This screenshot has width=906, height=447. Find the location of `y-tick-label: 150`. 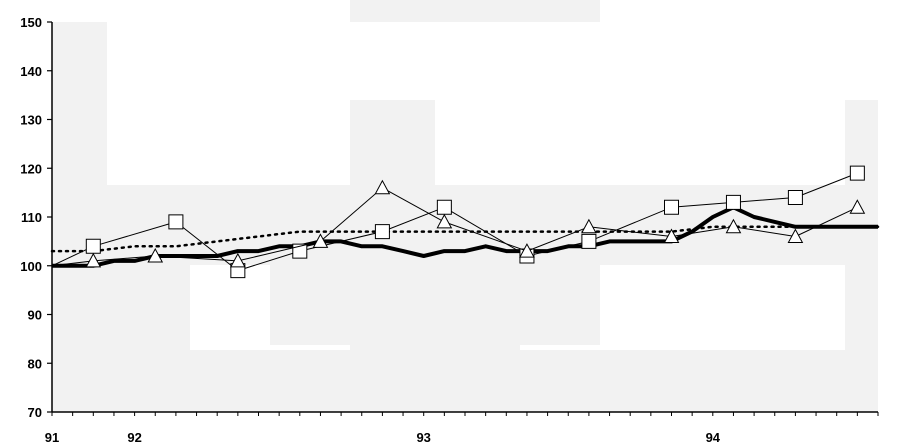

y-tick-label: 150 is located at coordinates (31, 22).